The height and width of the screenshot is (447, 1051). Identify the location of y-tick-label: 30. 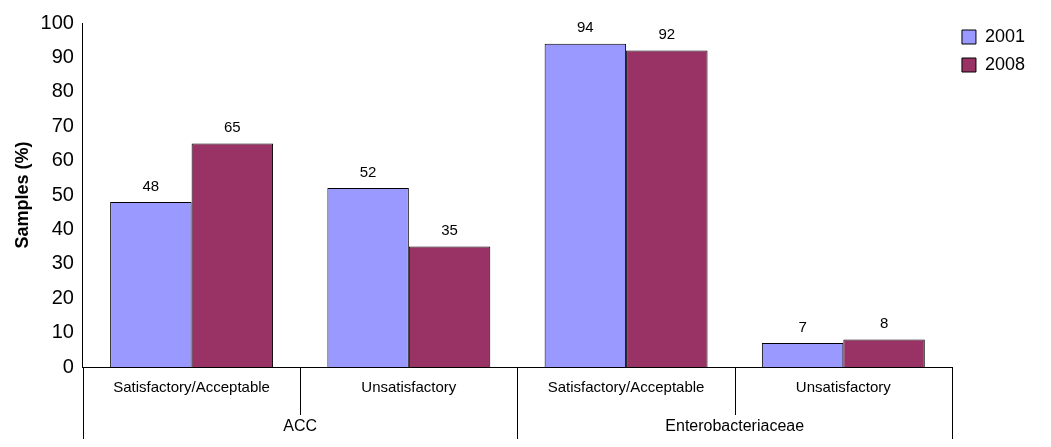
(62, 262).